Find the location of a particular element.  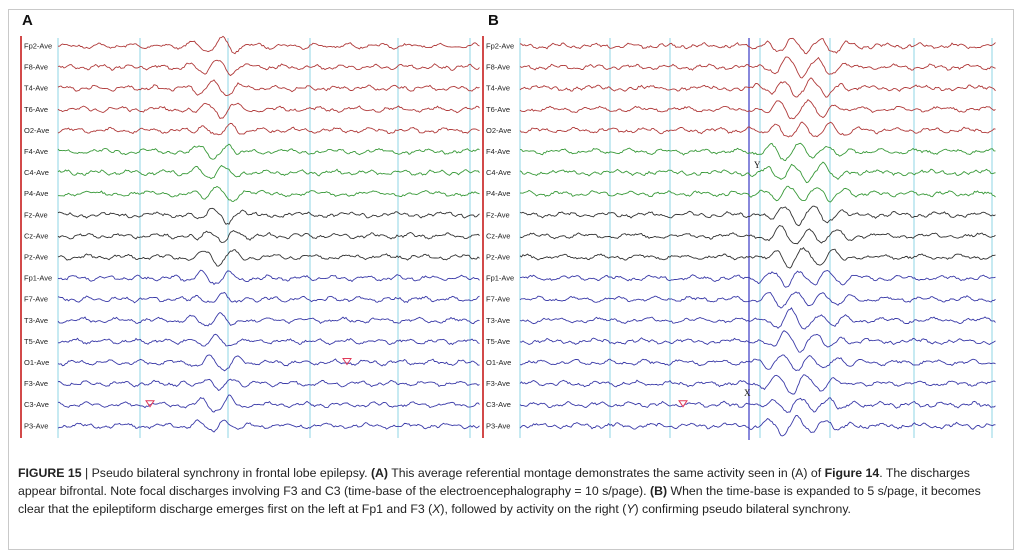

caption-ref-a: (A) is located at coordinates (379, 473).